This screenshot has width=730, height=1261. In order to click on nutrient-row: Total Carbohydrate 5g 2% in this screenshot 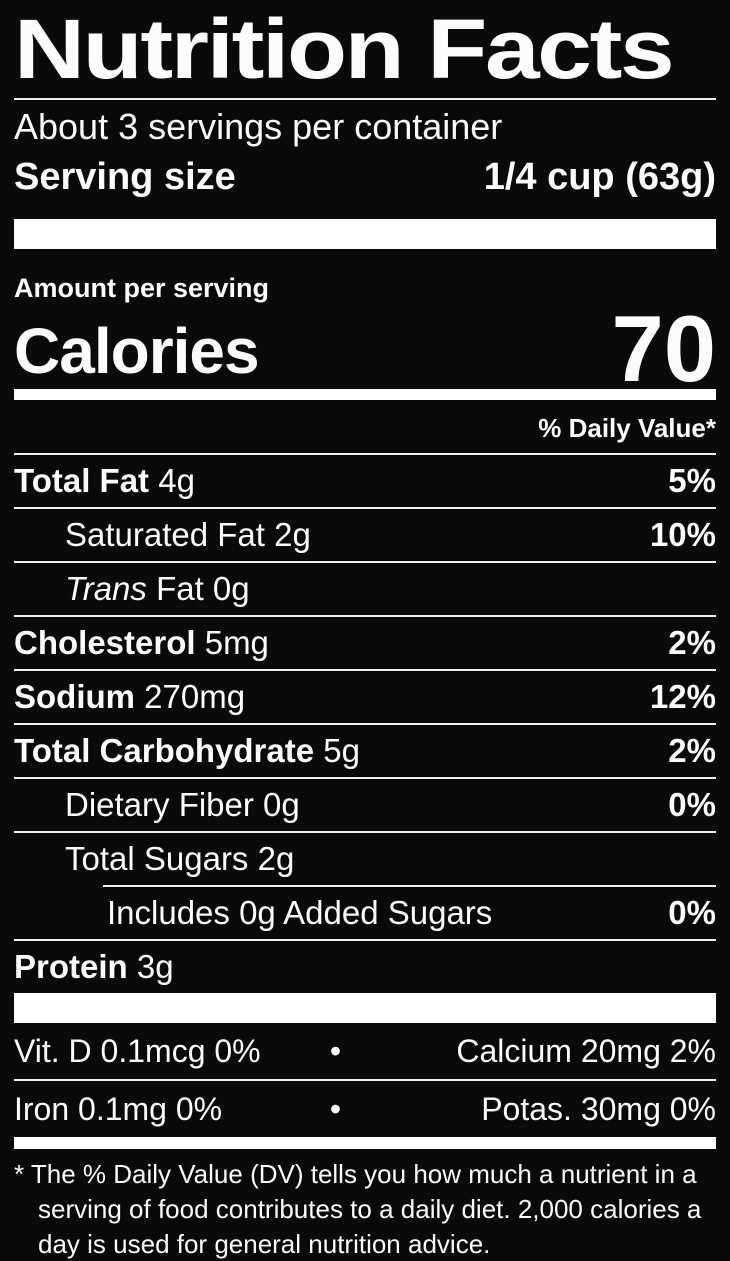, I will do `click(365, 751)`.